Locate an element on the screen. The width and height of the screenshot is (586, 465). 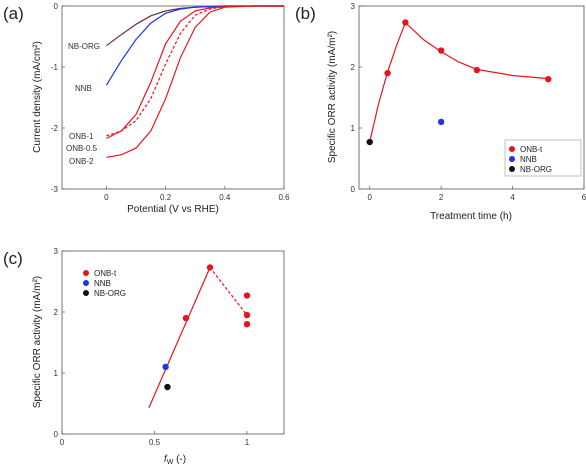
panel-c-xlabel-sub: W is located at coordinates (170, 462).